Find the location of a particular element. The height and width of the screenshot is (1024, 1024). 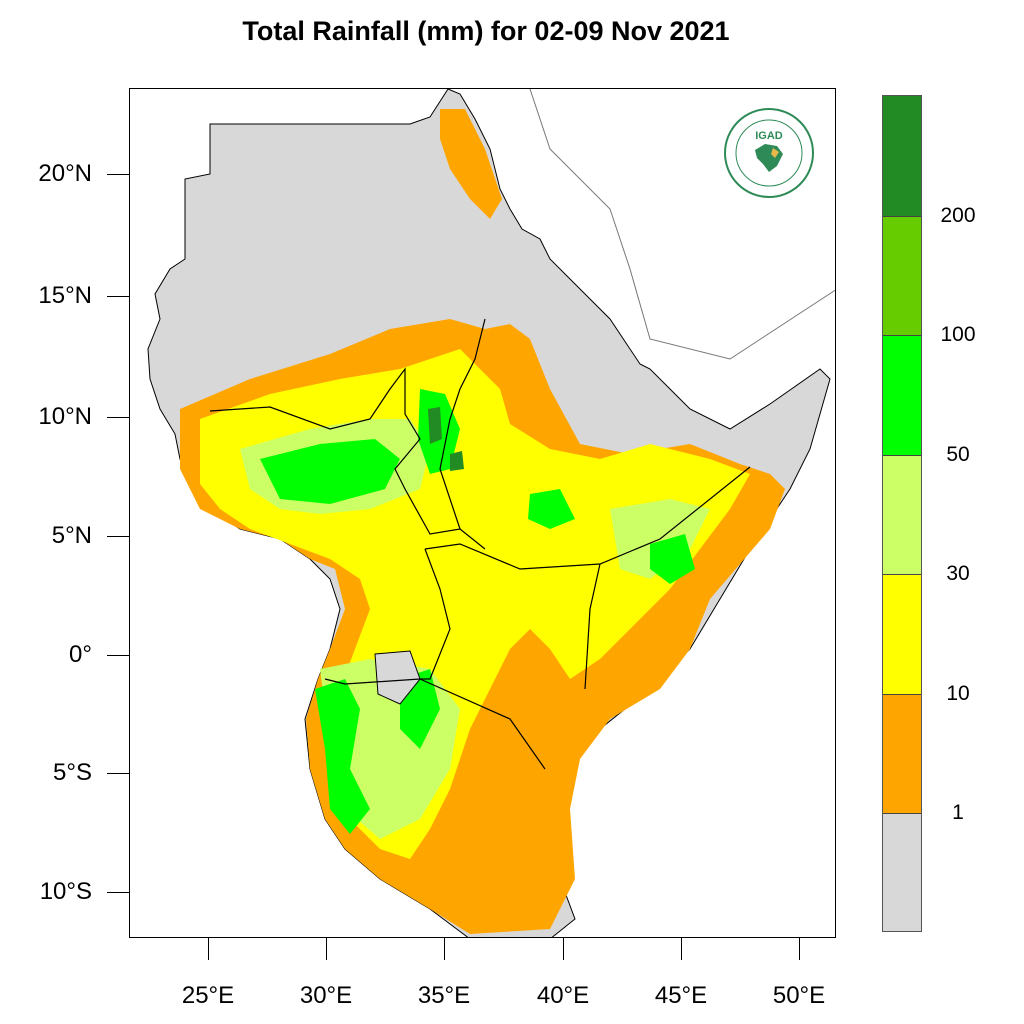

region-over-200mm is located at coordinates (446, 439).